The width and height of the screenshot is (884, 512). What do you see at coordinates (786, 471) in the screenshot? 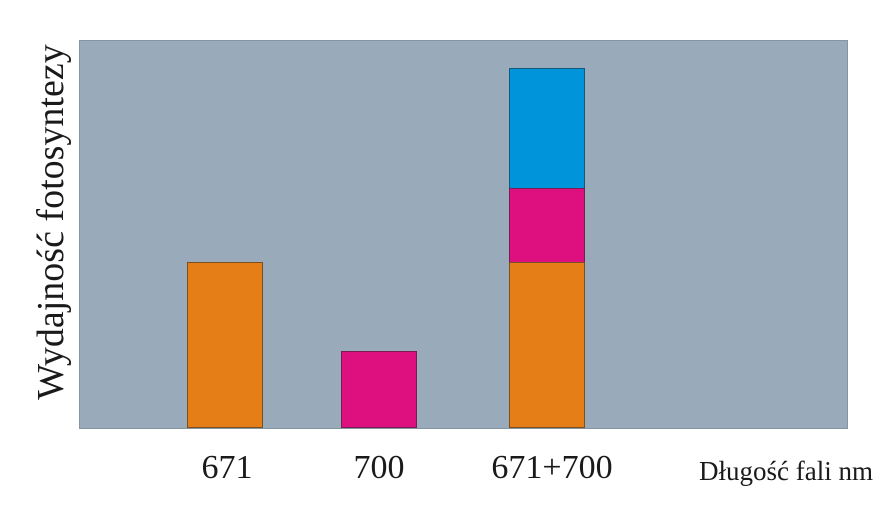
I see `x-axis-label: Długość fali nm` at bounding box center [786, 471].